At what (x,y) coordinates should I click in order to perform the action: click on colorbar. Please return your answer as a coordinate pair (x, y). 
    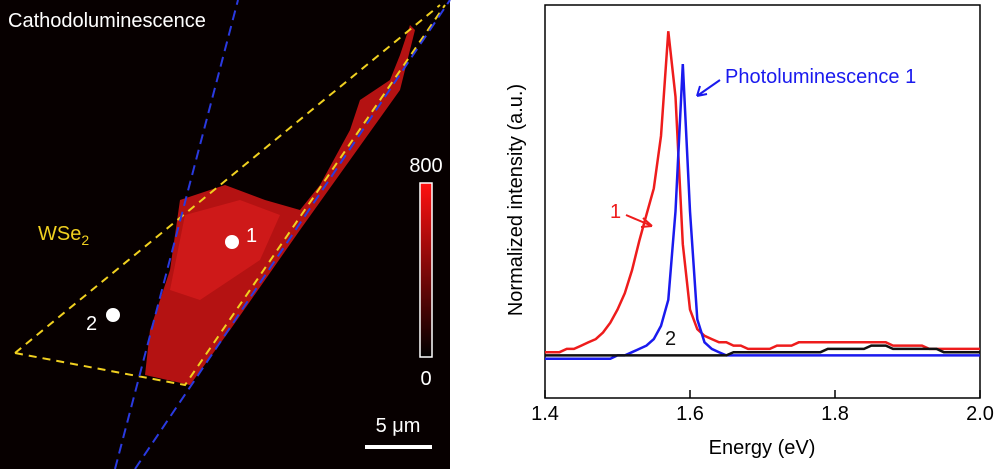
    Looking at the image, I should click on (426, 270).